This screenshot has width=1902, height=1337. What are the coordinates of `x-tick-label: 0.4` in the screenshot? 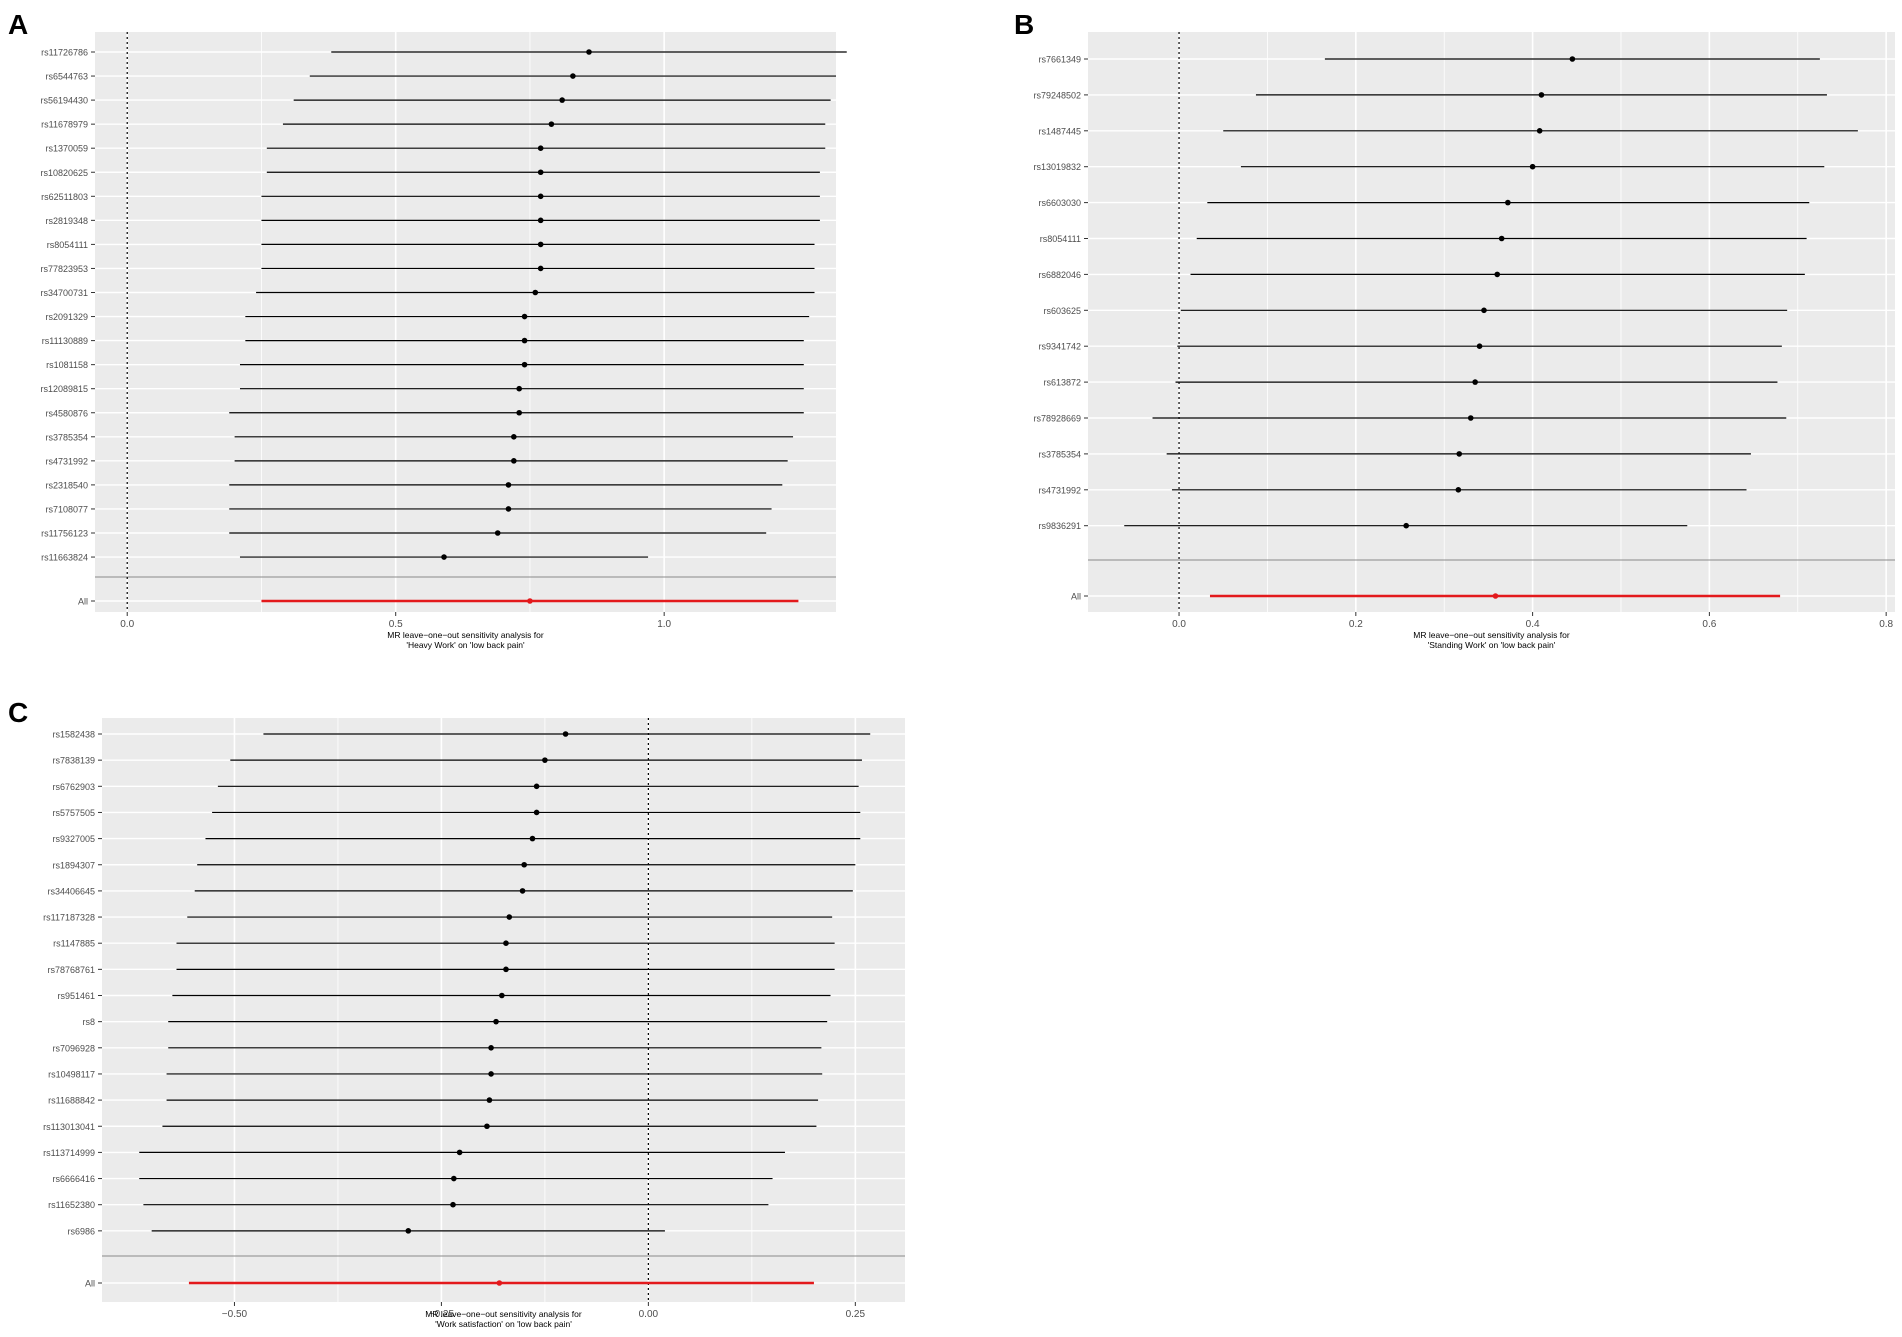 It's located at (1533, 624).